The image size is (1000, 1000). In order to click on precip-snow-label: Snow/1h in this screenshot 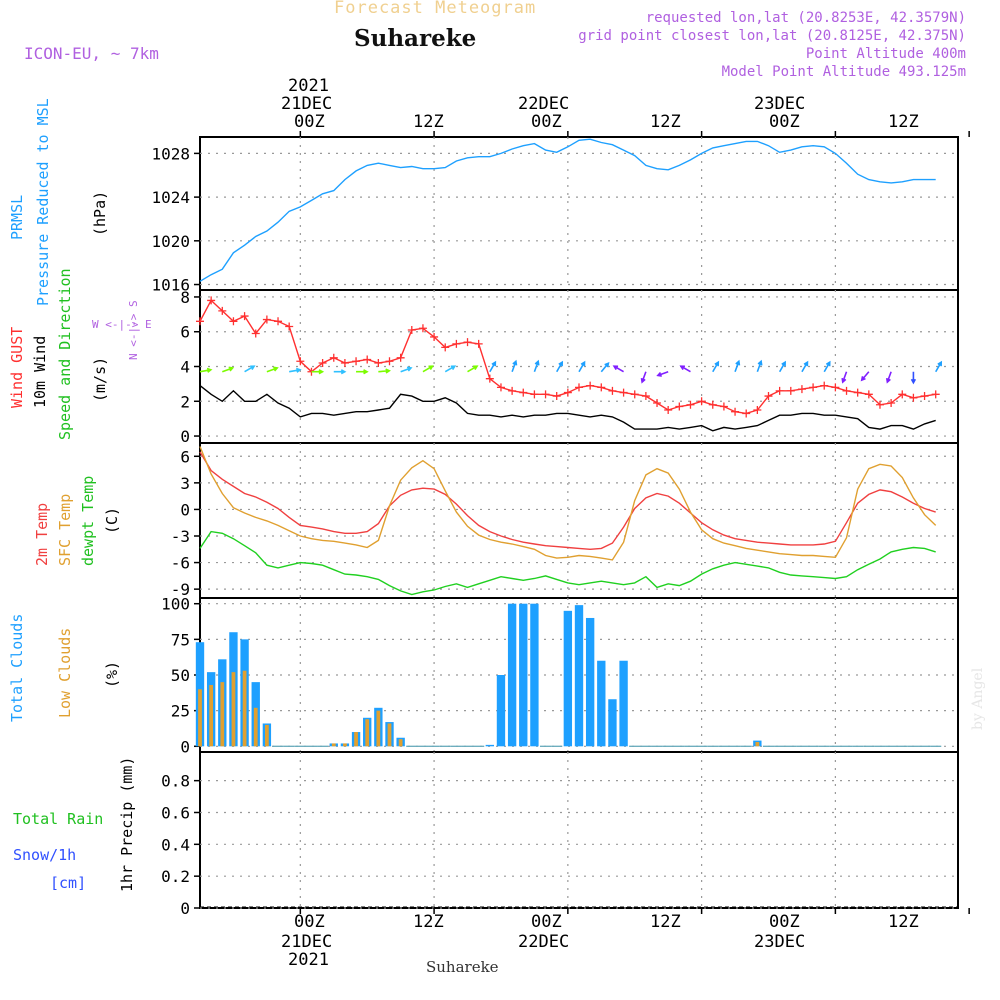, I will do `click(45, 855)`.